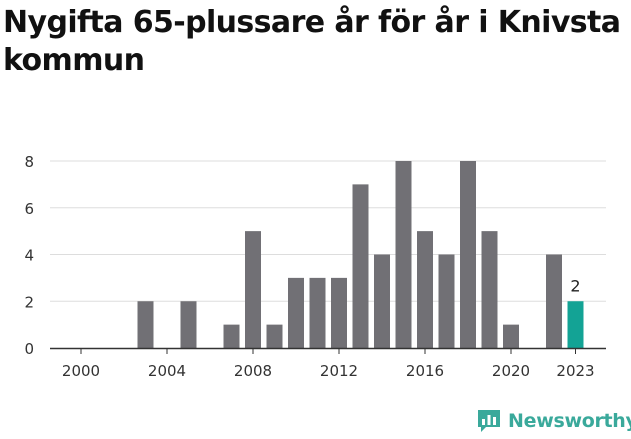 This screenshot has width=631, height=439. Describe the element at coordinates (274, 336) in the screenshot. I see `bar-2009` at that location.